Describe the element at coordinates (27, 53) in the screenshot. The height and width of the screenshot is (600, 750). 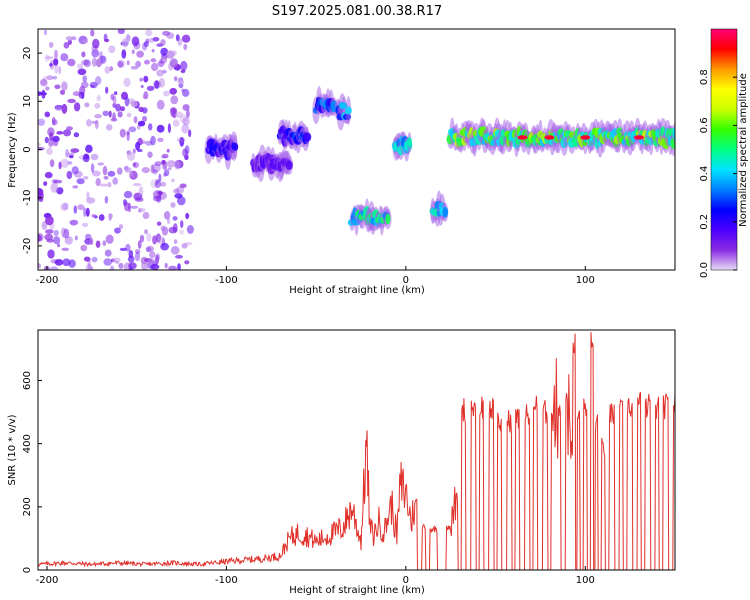
I see `y-tick-label: 20` at that location.